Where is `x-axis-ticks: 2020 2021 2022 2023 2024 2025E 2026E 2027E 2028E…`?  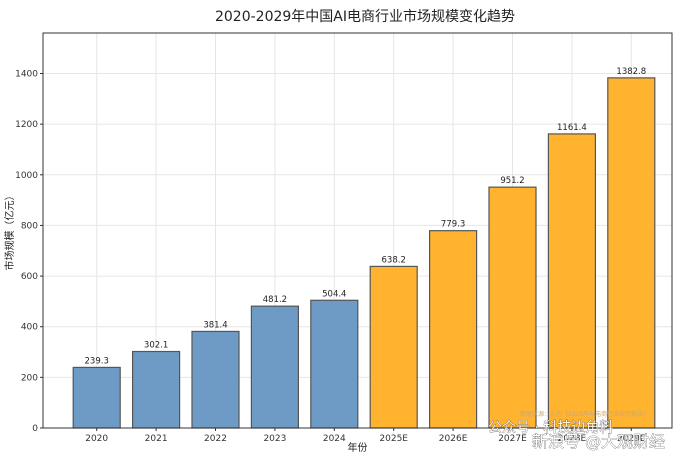
x-axis-ticks: 2020 2021 2022 2023 2024 2025E 2026E 2027E 2028E… is located at coordinates (365, 436).